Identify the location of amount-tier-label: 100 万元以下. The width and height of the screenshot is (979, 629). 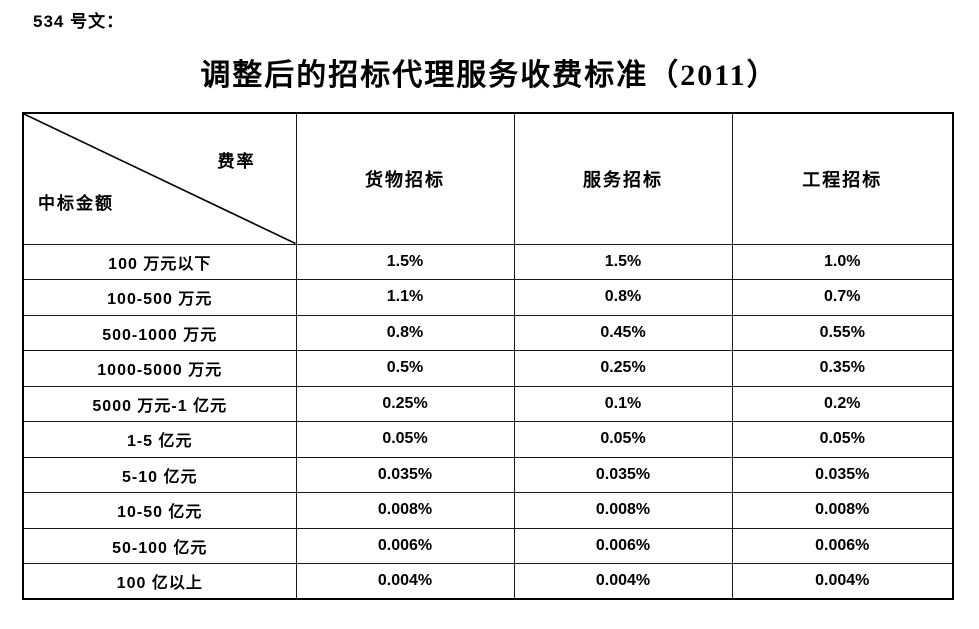
(159, 261).